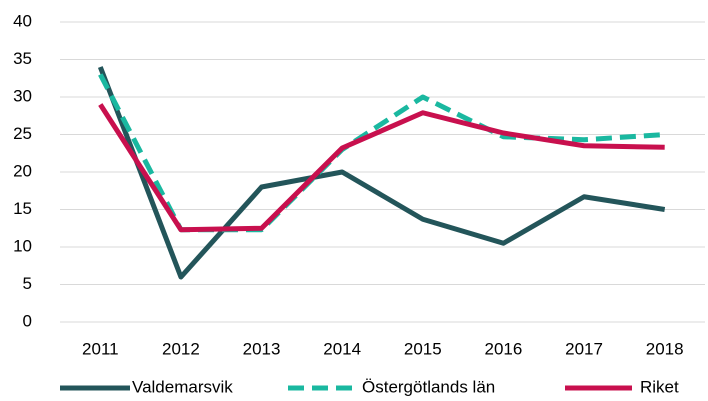  I want to click on y-tick-label: 20, so click(22, 170).